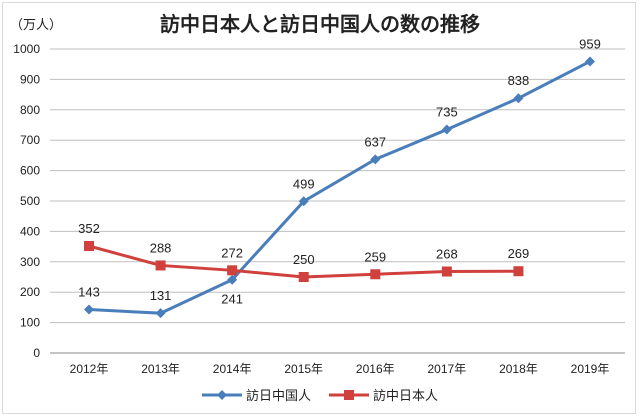 The image size is (640, 418). What do you see at coordinates (161, 247) in the screenshot?
I see `data-label: 288` at bounding box center [161, 247].